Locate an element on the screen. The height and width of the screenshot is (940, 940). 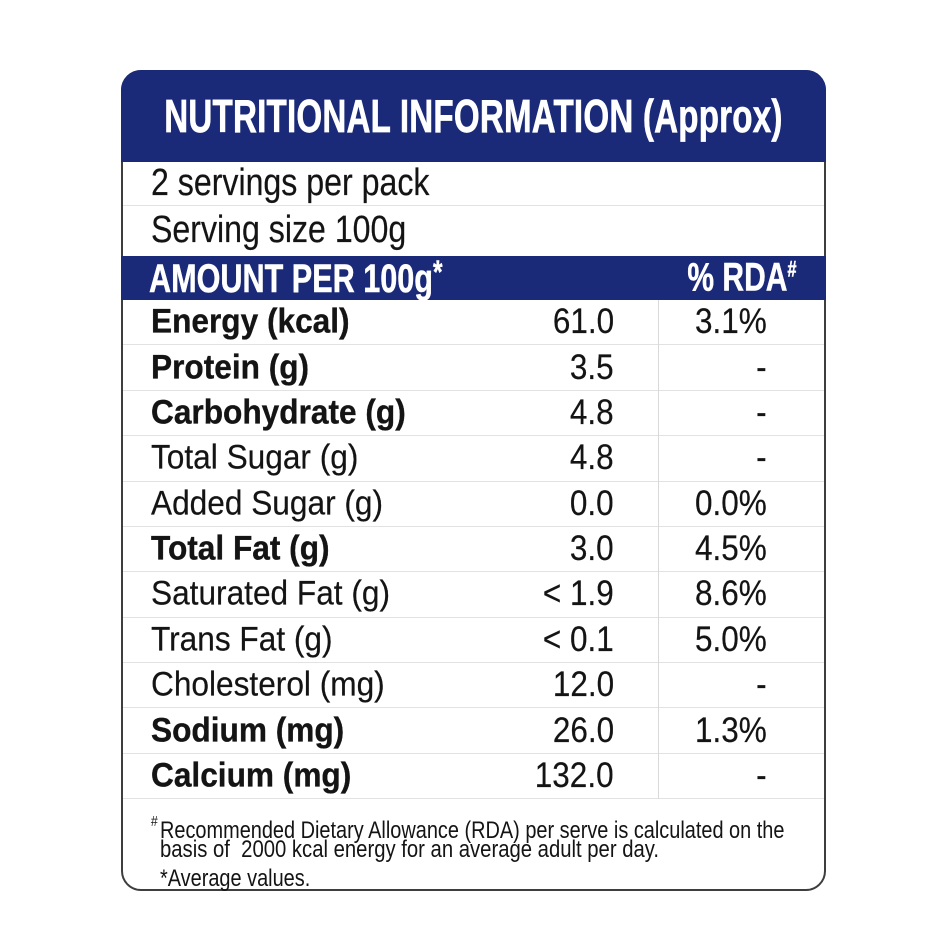
nutrient-name: Saturated Fat (g) is located at coordinates (271, 593).